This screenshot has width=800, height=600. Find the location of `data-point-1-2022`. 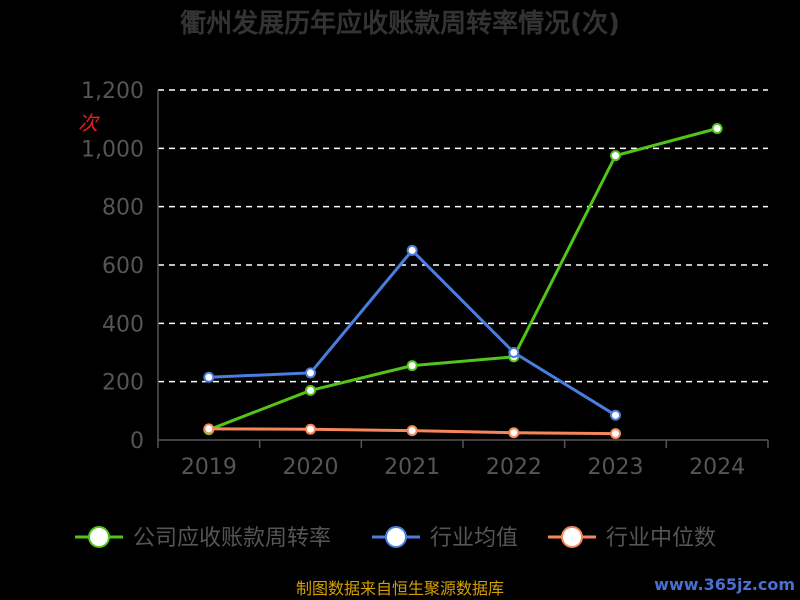

data-point-1-2022 is located at coordinates (514, 352).